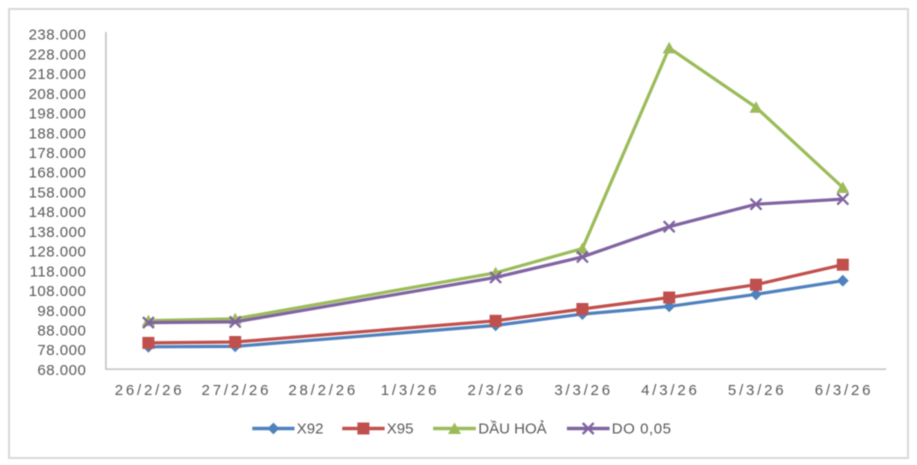 This screenshot has height=465, width=917. What do you see at coordinates (61, 331) in the screenshot?
I see `svg-text: 88.000` at bounding box center [61, 331].